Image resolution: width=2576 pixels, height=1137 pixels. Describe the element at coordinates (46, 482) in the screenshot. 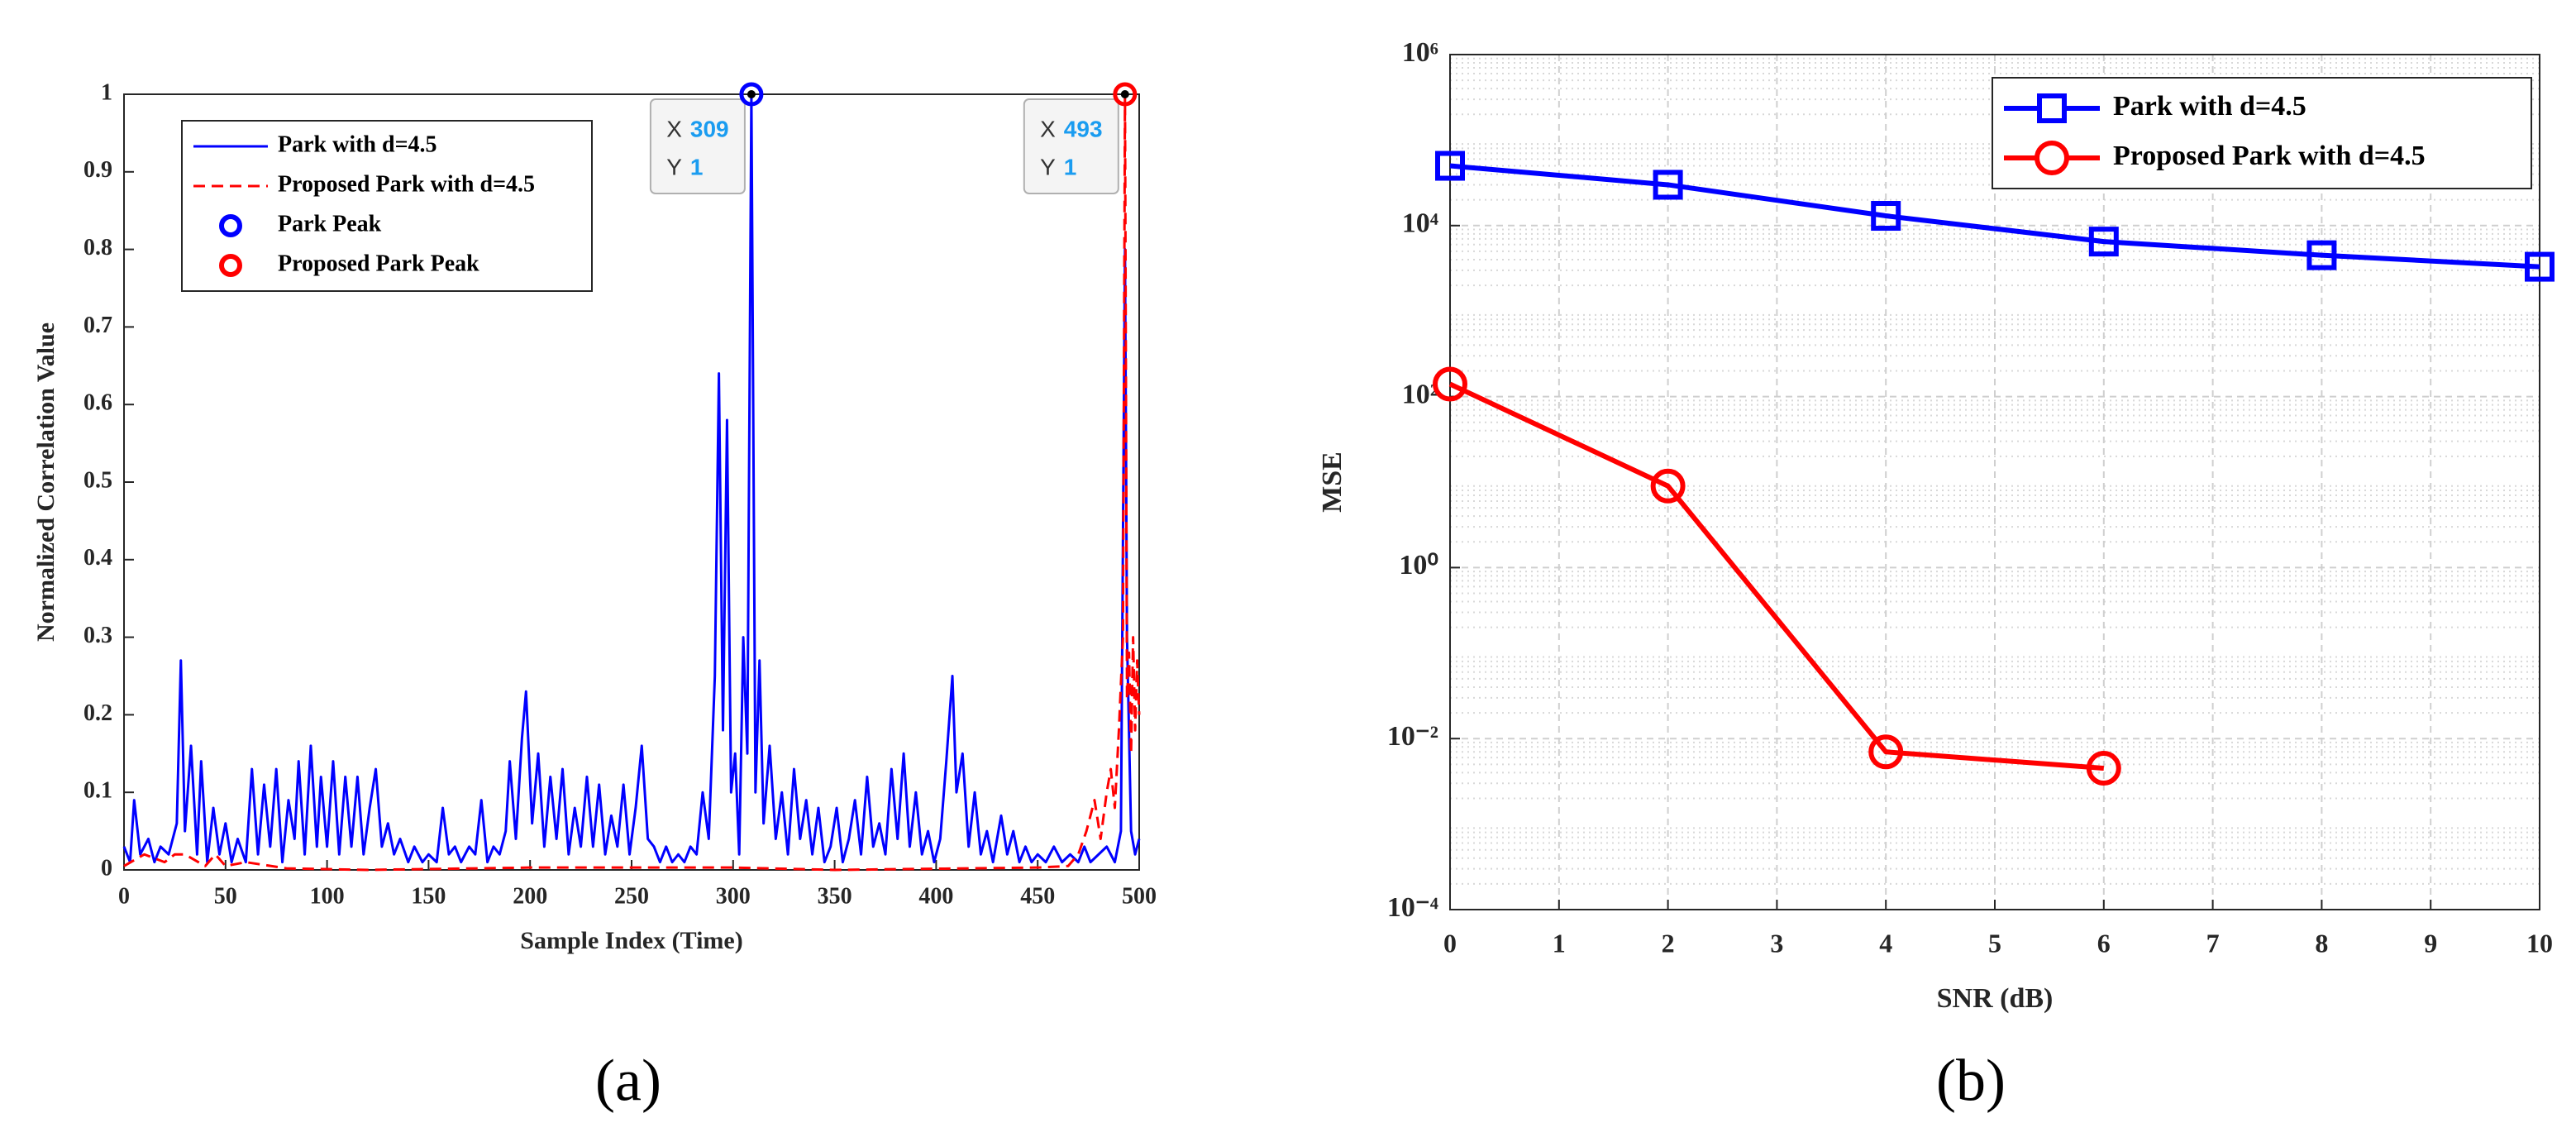

I see `y-axis-label: Normalized Correlation Value` at that location.